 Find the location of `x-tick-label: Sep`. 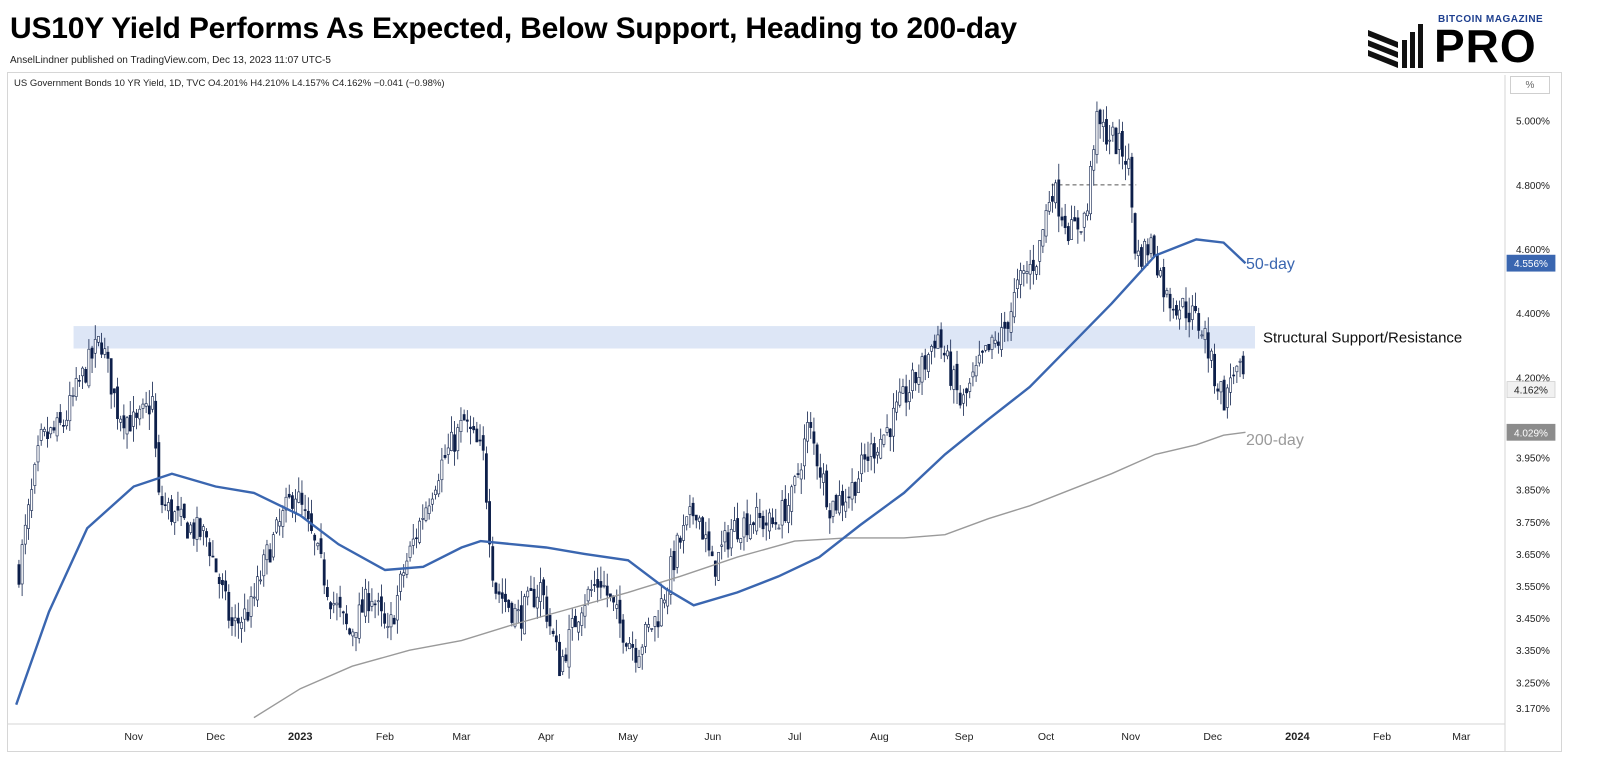

x-tick-label: Sep is located at coordinates (964, 737).